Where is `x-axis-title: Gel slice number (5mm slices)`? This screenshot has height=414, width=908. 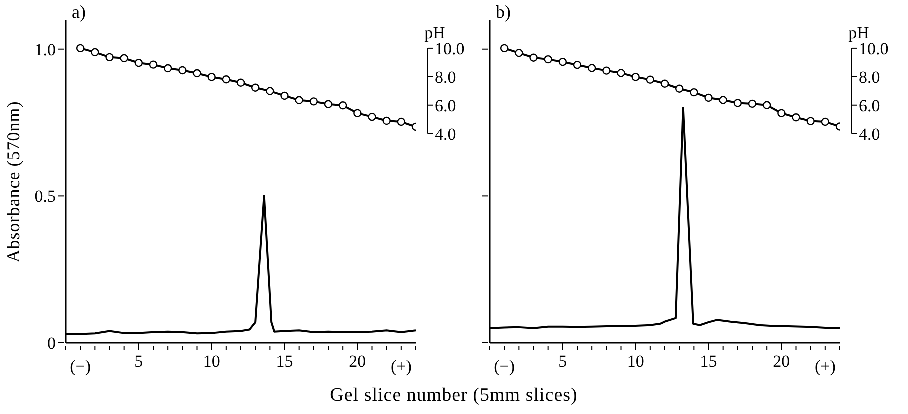
x-axis-title: Gel slice number (5mm slices) is located at coordinates (454, 396).